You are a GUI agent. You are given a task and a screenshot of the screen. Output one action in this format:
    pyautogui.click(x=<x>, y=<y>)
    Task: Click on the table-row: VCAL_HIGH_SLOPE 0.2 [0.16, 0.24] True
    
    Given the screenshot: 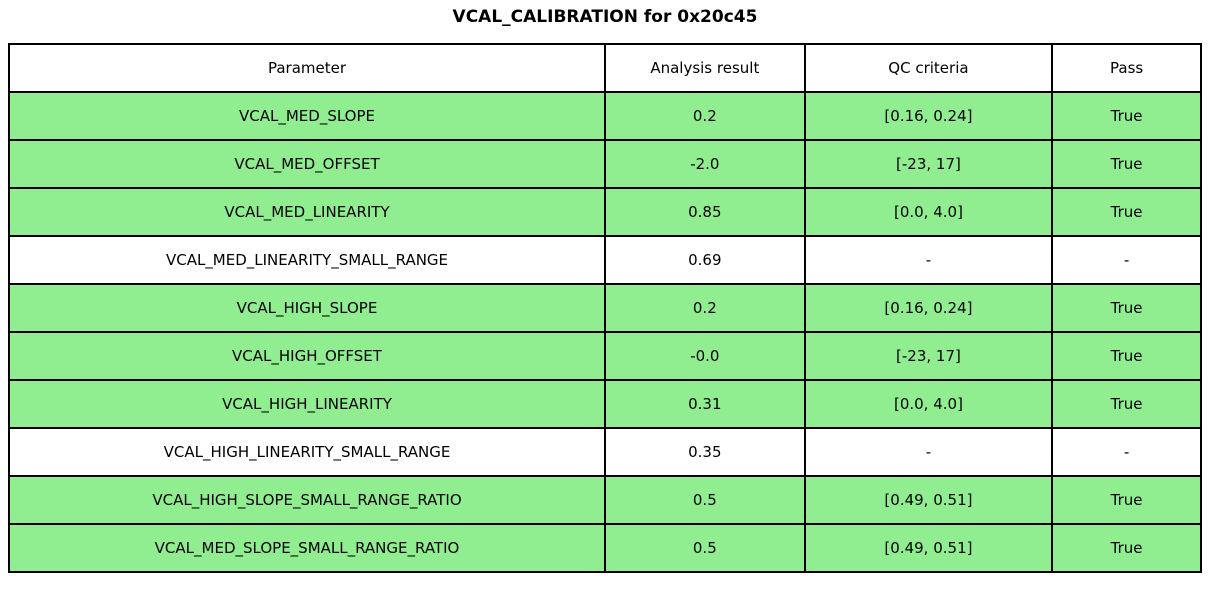 What is the action you would take?
    pyautogui.click(x=605, y=308)
    